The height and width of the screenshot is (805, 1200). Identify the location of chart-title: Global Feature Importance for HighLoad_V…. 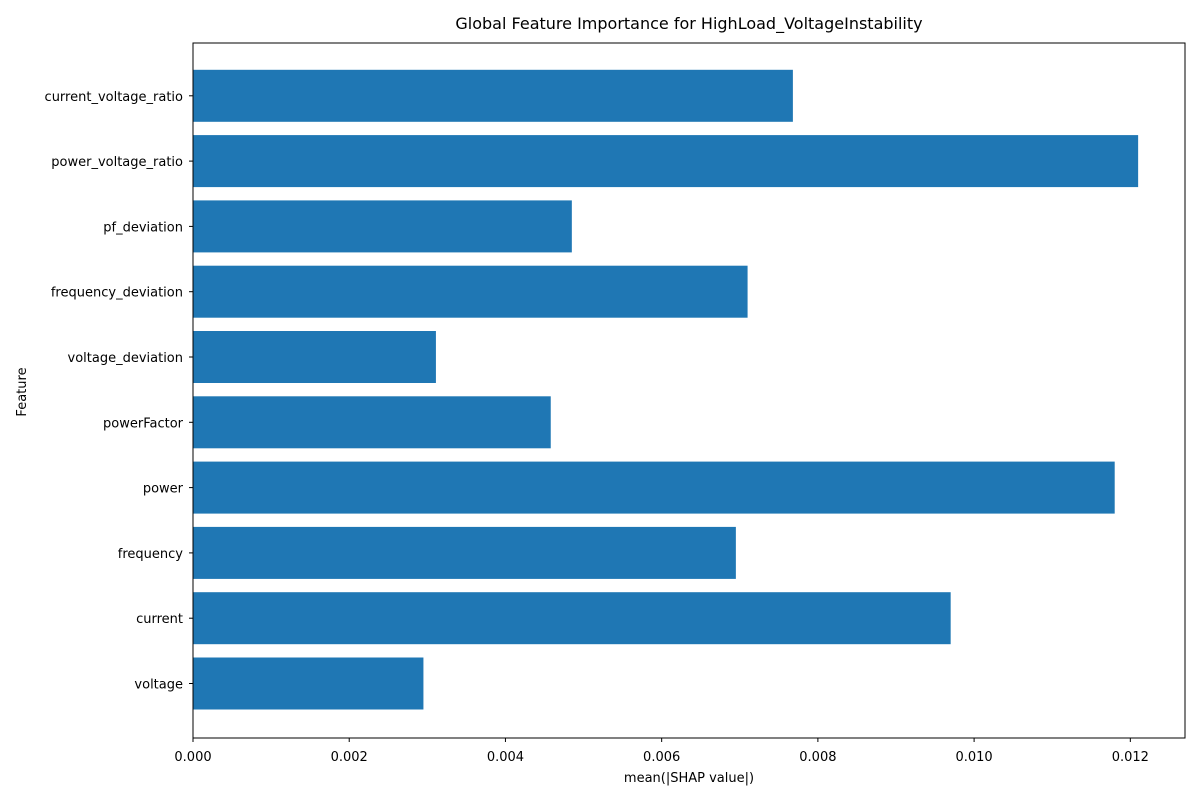
(688, 24).